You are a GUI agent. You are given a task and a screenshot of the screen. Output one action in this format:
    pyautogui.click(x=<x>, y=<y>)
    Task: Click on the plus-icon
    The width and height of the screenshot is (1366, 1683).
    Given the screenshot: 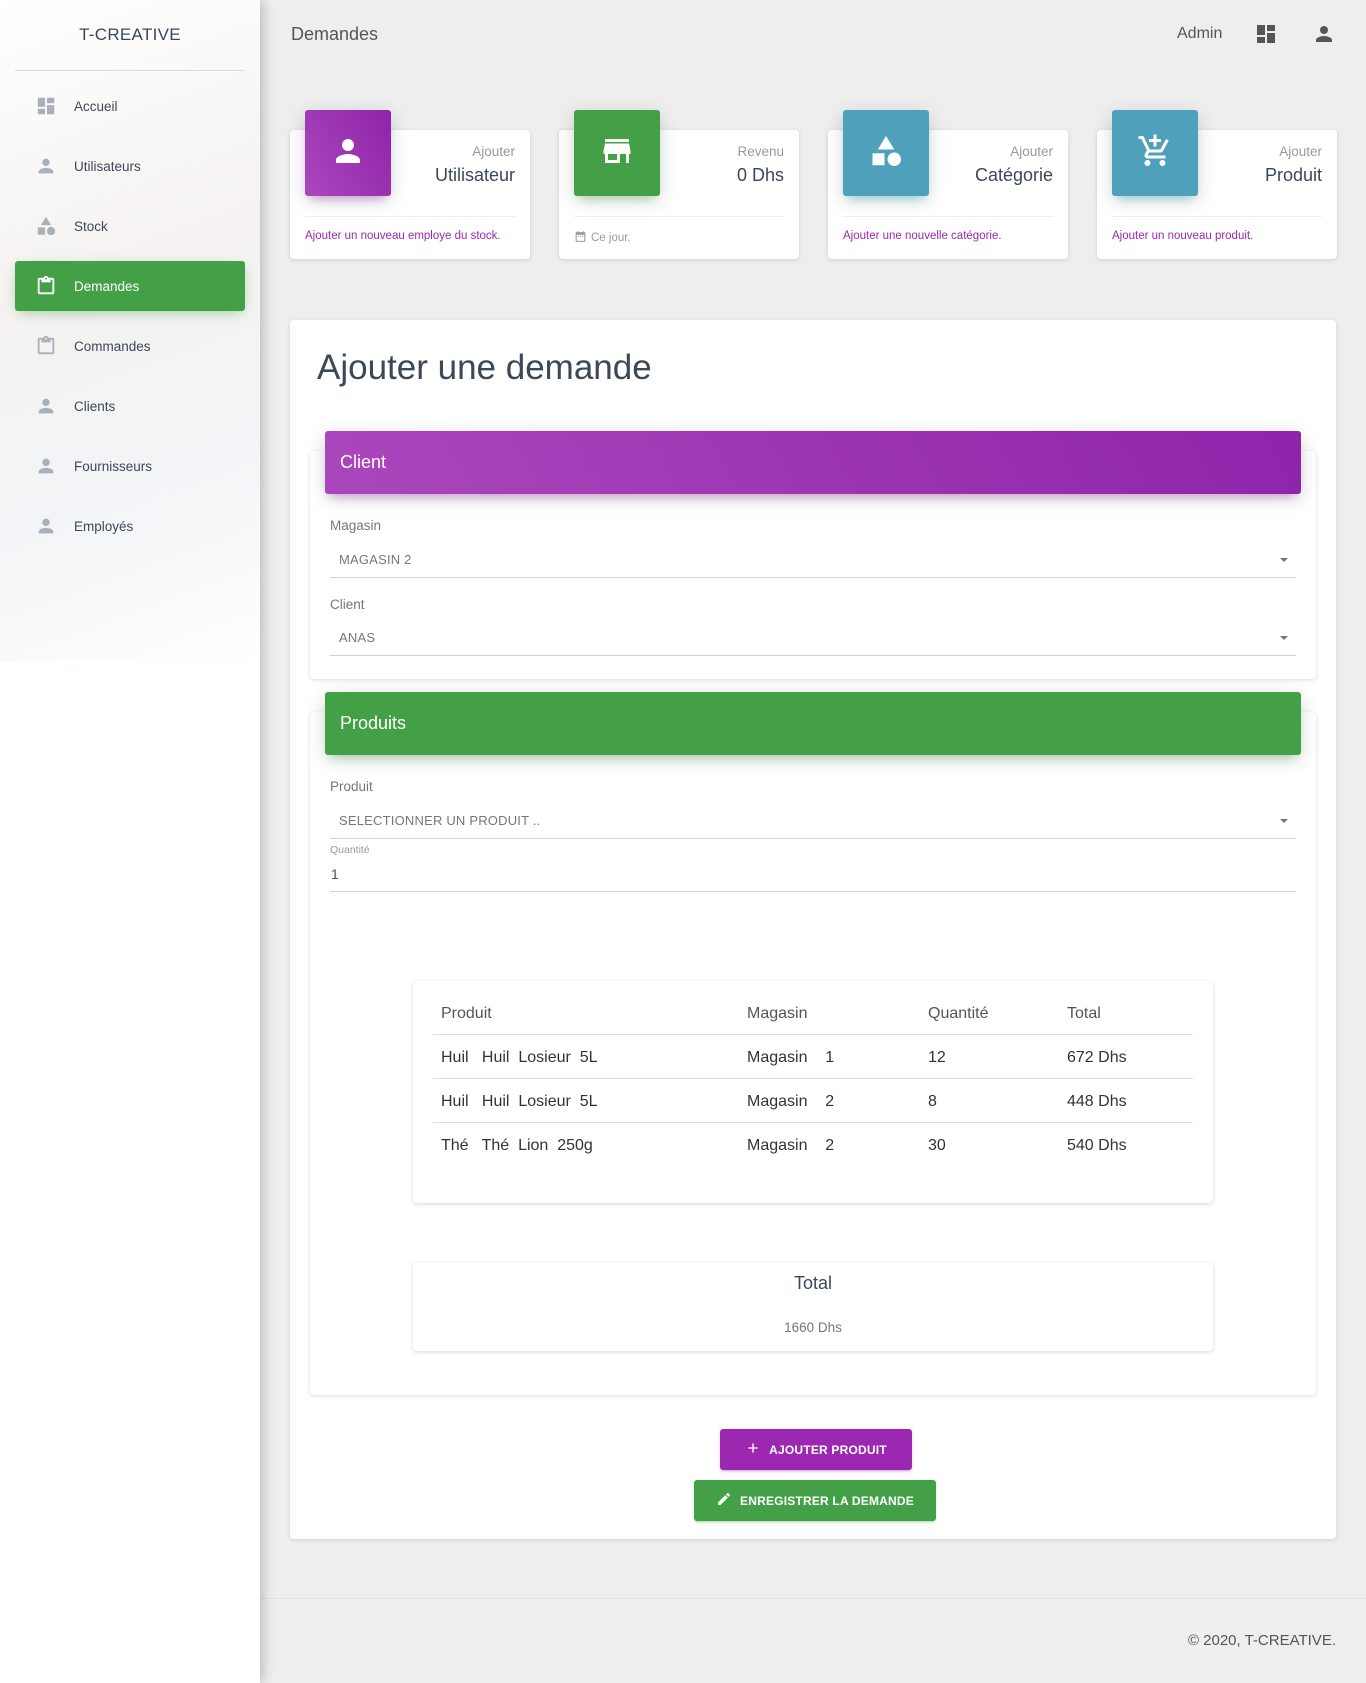 What is the action you would take?
    pyautogui.click(x=757, y=1449)
    